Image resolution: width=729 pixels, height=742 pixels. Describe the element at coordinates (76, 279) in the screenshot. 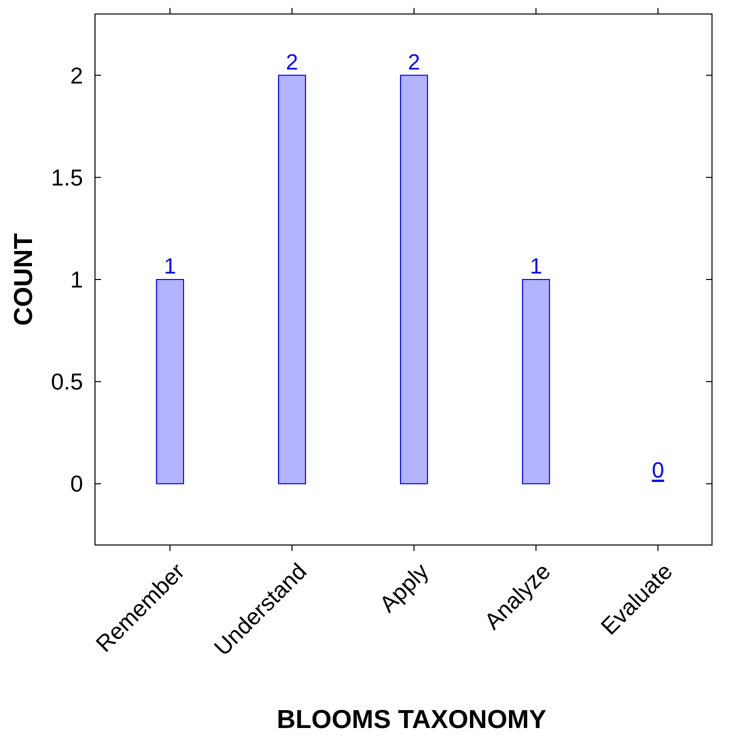

I see `y-tick-label: 1` at that location.